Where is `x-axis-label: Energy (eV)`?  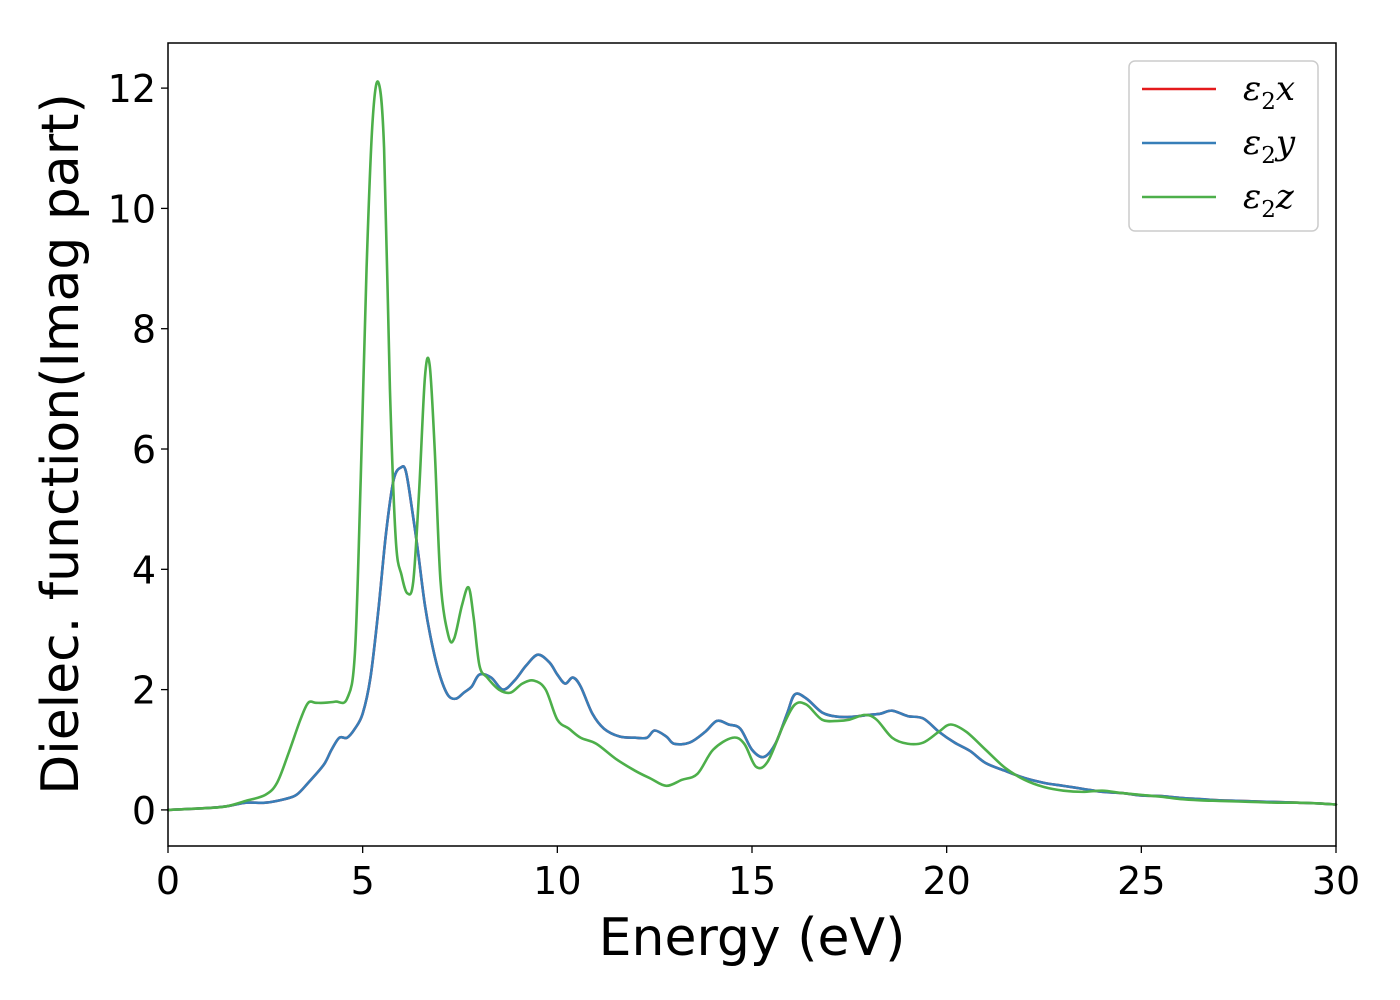 x-axis-label: Energy (eV) is located at coordinates (752, 938).